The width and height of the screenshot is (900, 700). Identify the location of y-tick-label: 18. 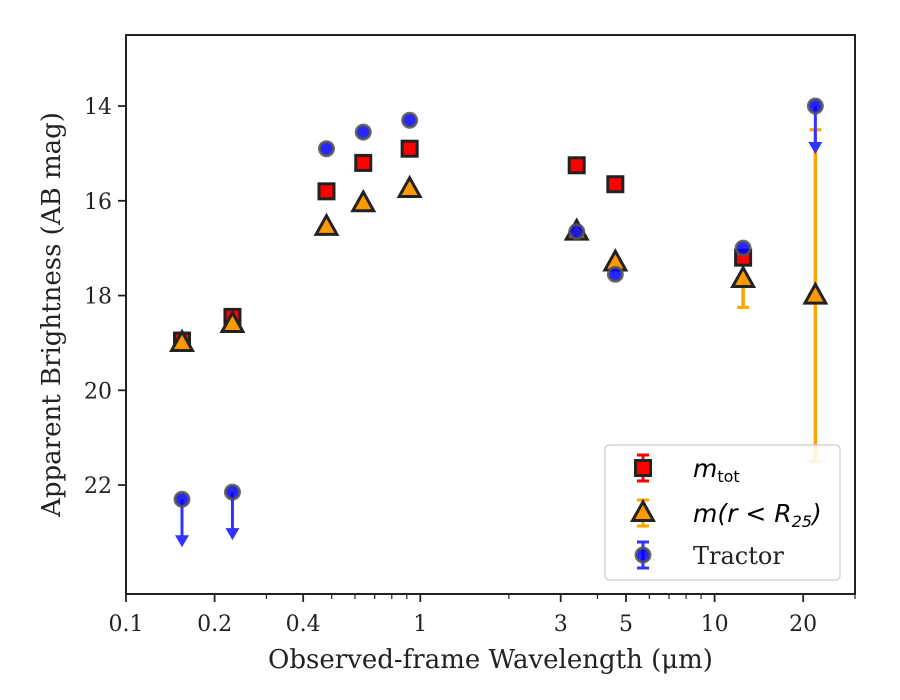
(98, 297).